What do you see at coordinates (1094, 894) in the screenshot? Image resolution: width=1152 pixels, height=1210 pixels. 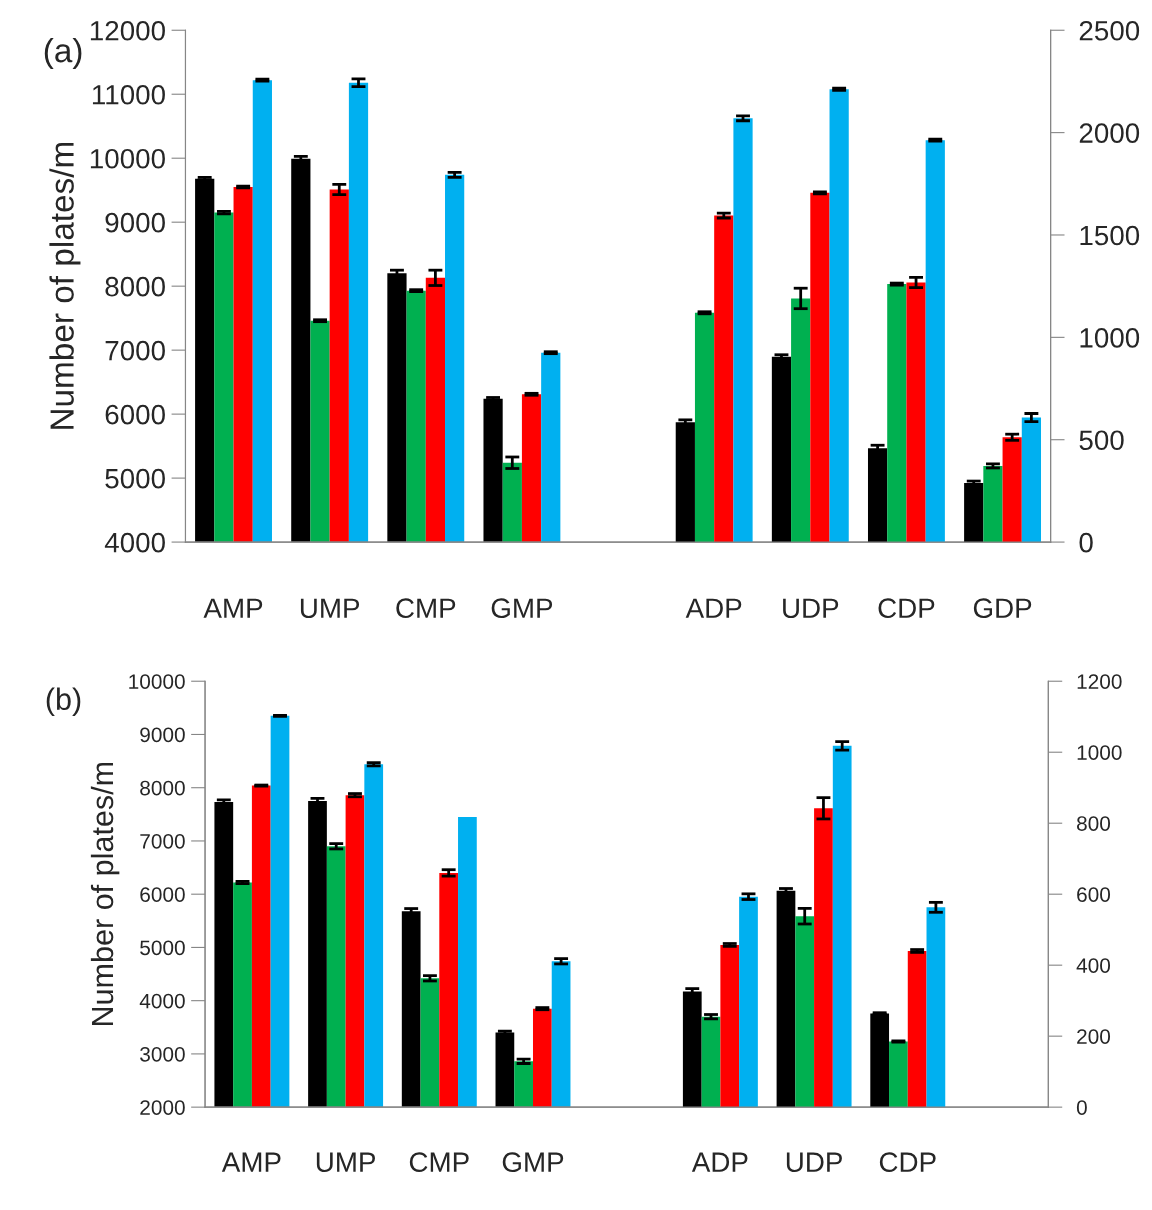 I see `y2-tick-label: 600` at bounding box center [1094, 894].